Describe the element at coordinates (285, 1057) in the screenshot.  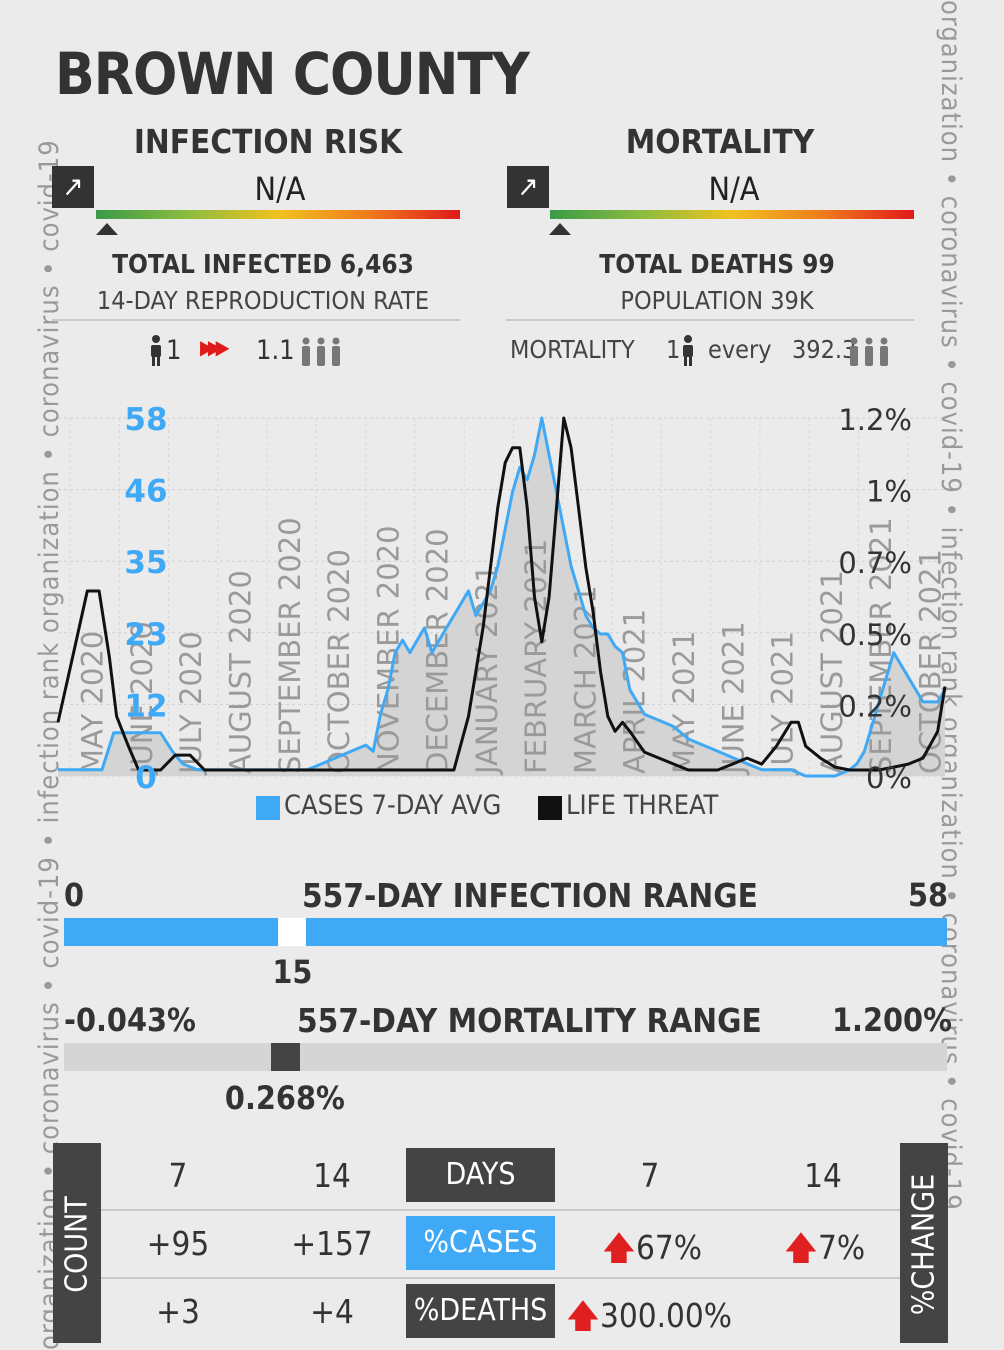
I see `mortality-range-marker` at that location.